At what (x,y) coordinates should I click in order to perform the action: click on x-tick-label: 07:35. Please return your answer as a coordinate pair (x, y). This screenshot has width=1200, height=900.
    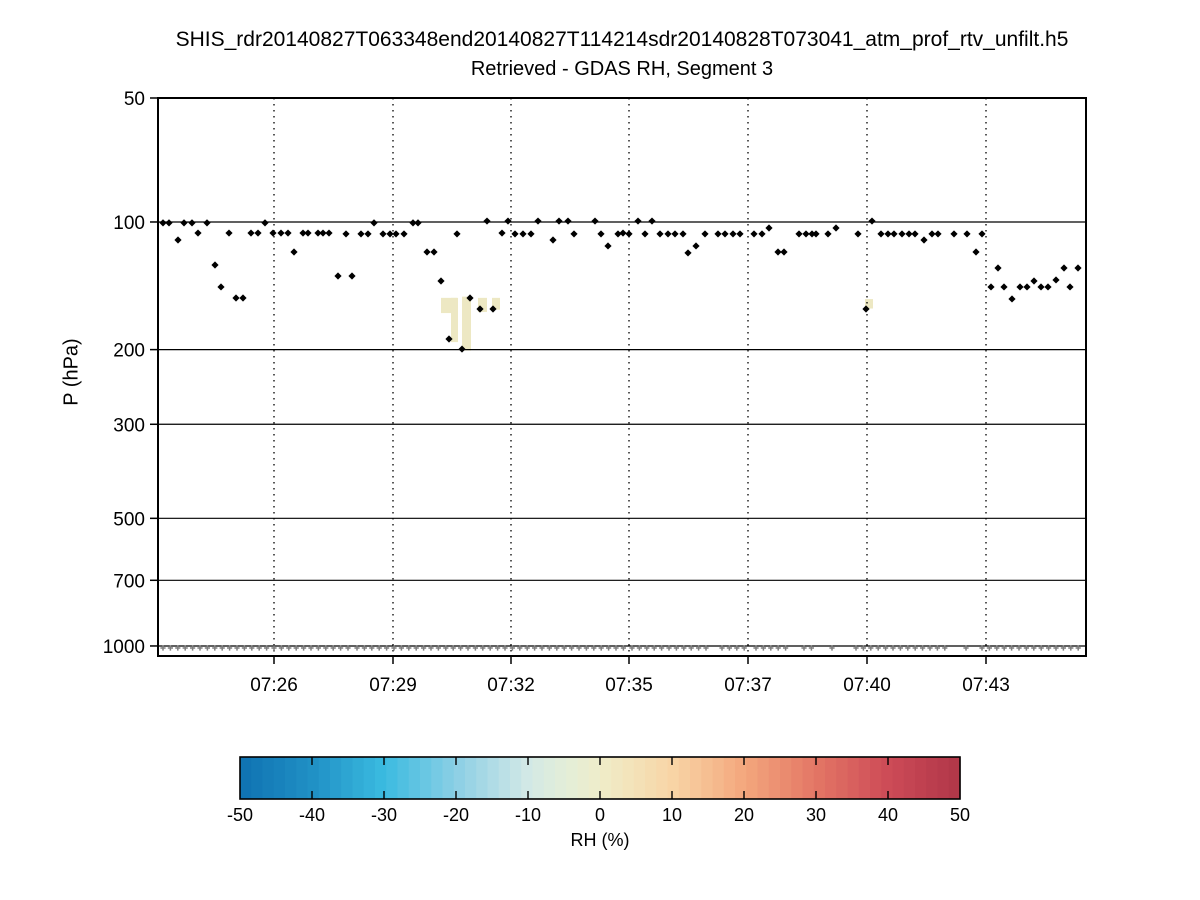
    Looking at the image, I should click on (629, 685).